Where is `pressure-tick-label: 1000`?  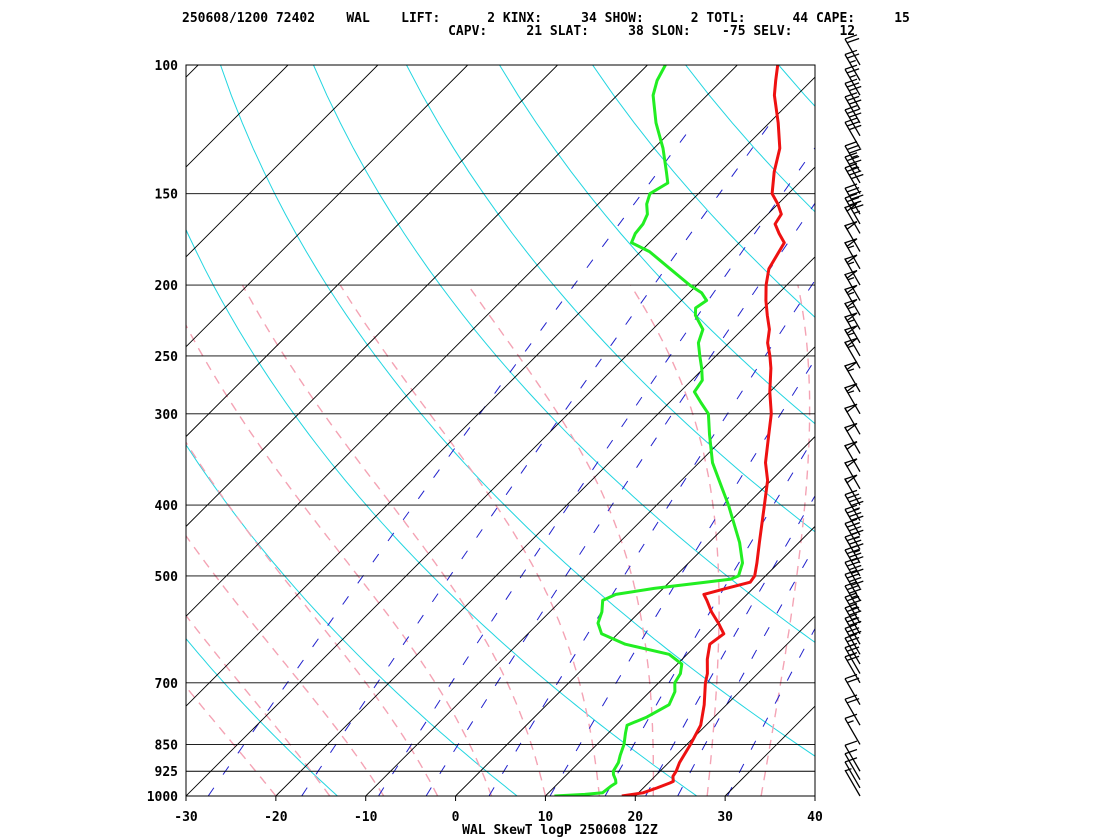
pressure-tick-label: 1000 is located at coordinates (162, 797).